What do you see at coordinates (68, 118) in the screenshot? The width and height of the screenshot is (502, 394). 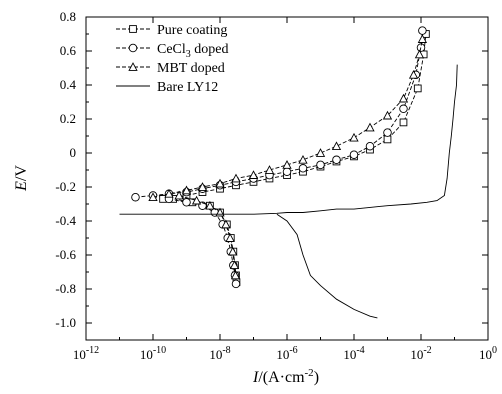 I see `y-tick-label: 0.2` at bounding box center [68, 118].